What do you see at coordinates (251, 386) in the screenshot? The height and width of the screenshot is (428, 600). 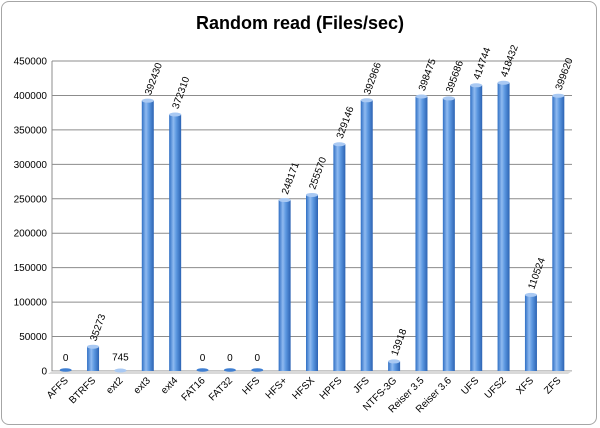 I see `x-category-label: HFS` at bounding box center [251, 386].